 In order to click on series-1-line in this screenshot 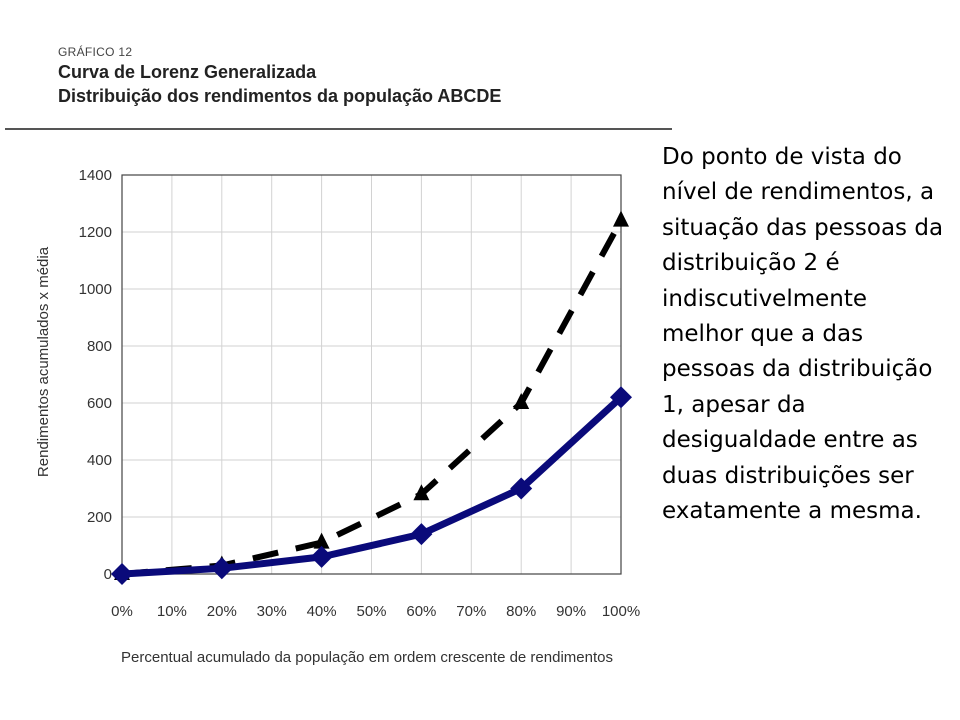, I will do `click(372, 486)`.